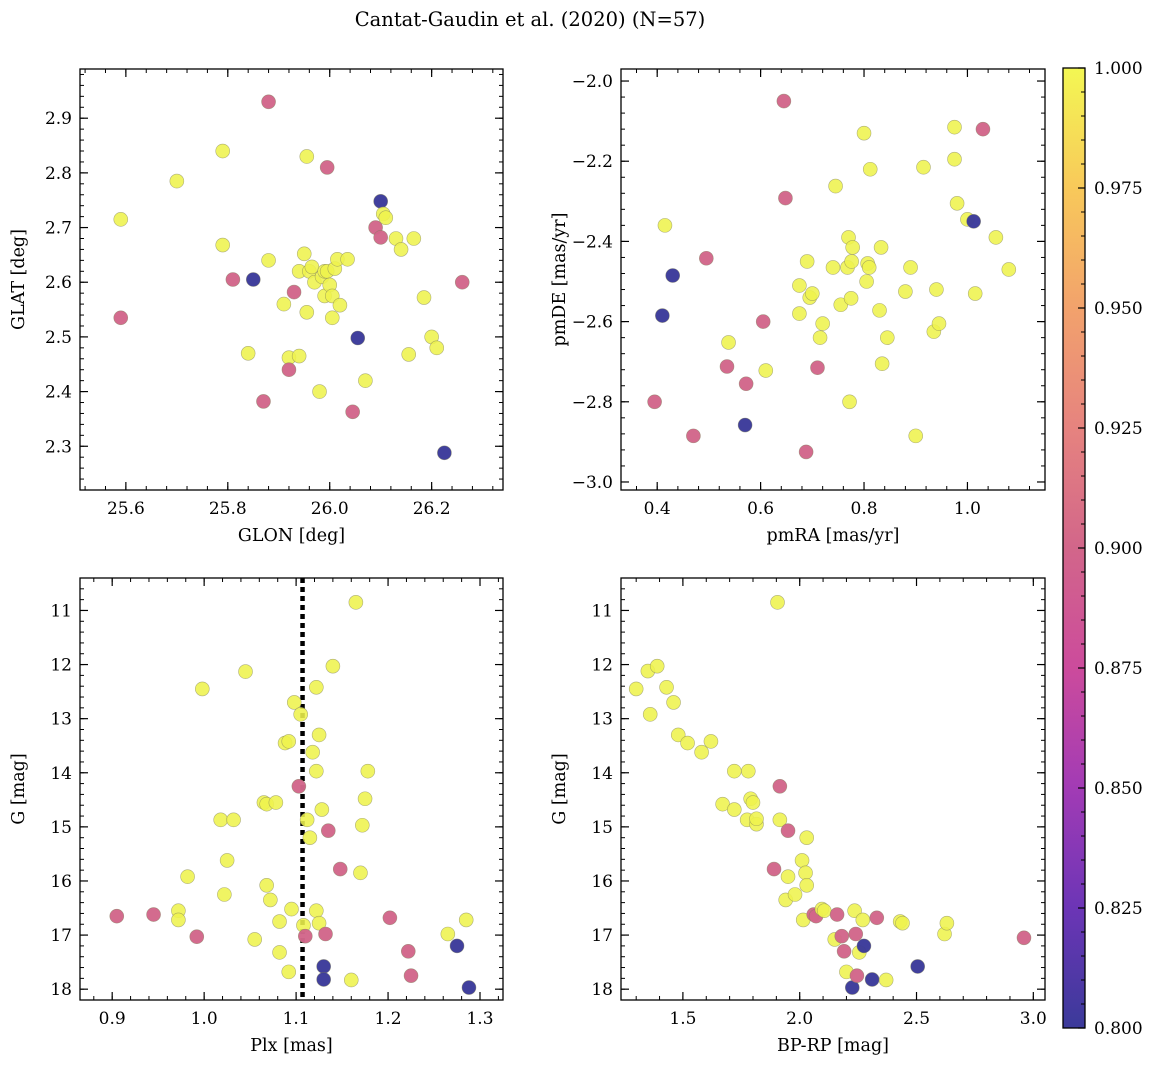 The image size is (1160, 1068). What do you see at coordinates (61, 666) in the screenshot?
I see `y-tick-label: 12` at bounding box center [61, 666].